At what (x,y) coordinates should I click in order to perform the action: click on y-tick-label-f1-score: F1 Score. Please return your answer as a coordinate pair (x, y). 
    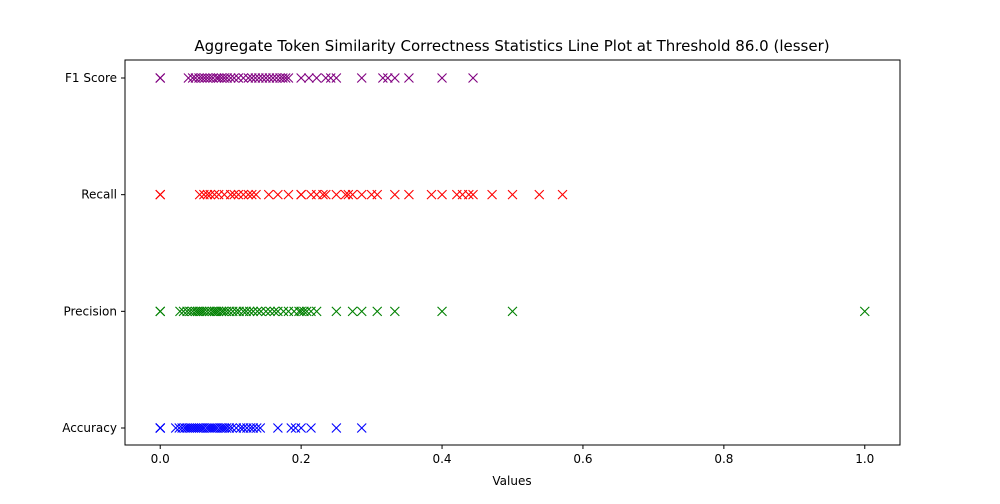
    Looking at the image, I should click on (91, 78).